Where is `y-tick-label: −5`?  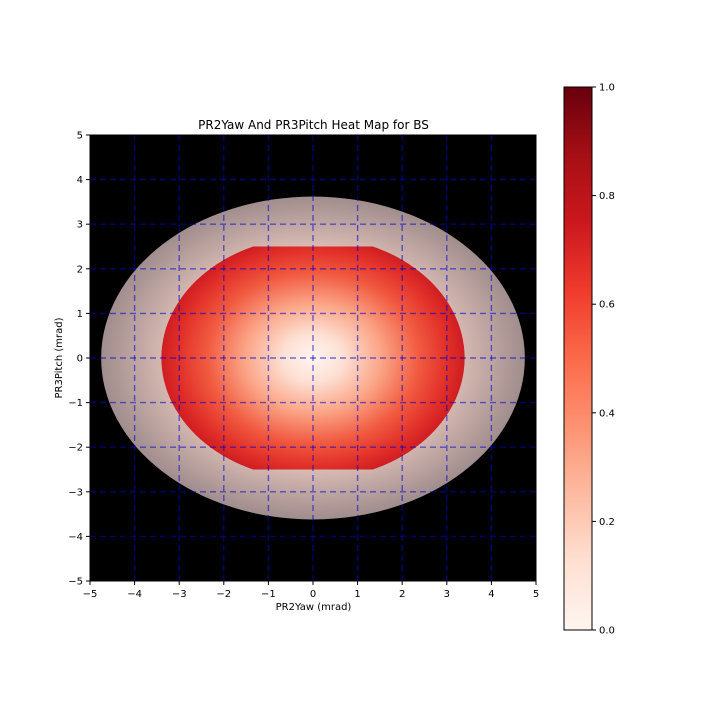 y-tick-label: −5 is located at coordinates (75, 582).